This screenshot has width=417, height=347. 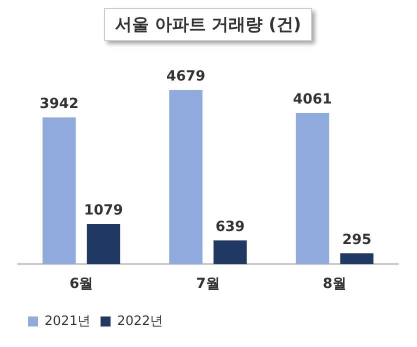 What do you see at coordinates (59, 104) in the screenshot?
I see `data-label: 3942` at bounding box center [59, 104].